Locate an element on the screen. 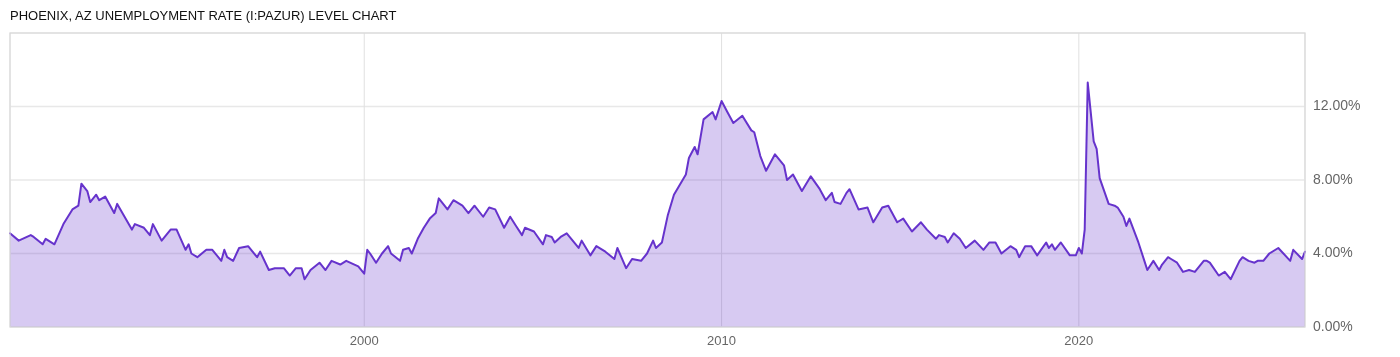 The height and width of the screenshot is (357, 1400). y-tick-label: 12.00% is located at coordinates (1337, 105).